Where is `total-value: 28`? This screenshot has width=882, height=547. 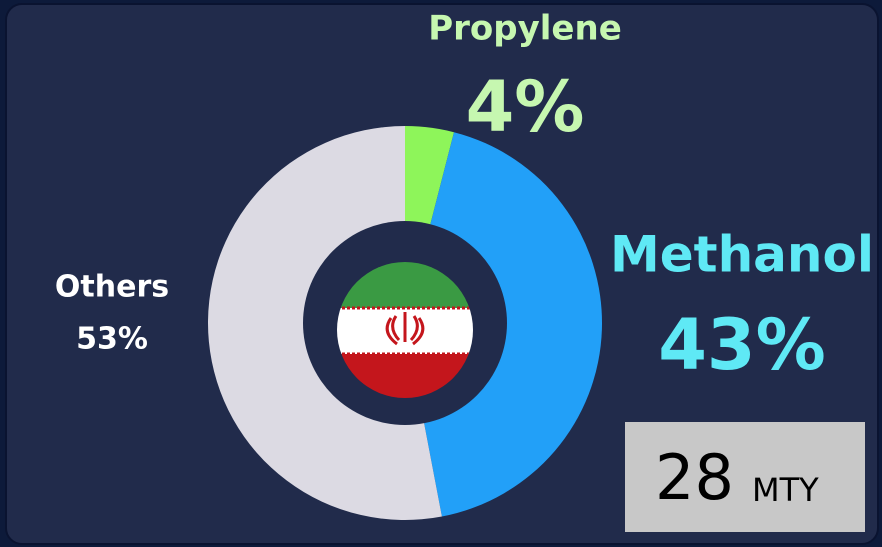 total-value: 28 is located at coordinates (694, 477).